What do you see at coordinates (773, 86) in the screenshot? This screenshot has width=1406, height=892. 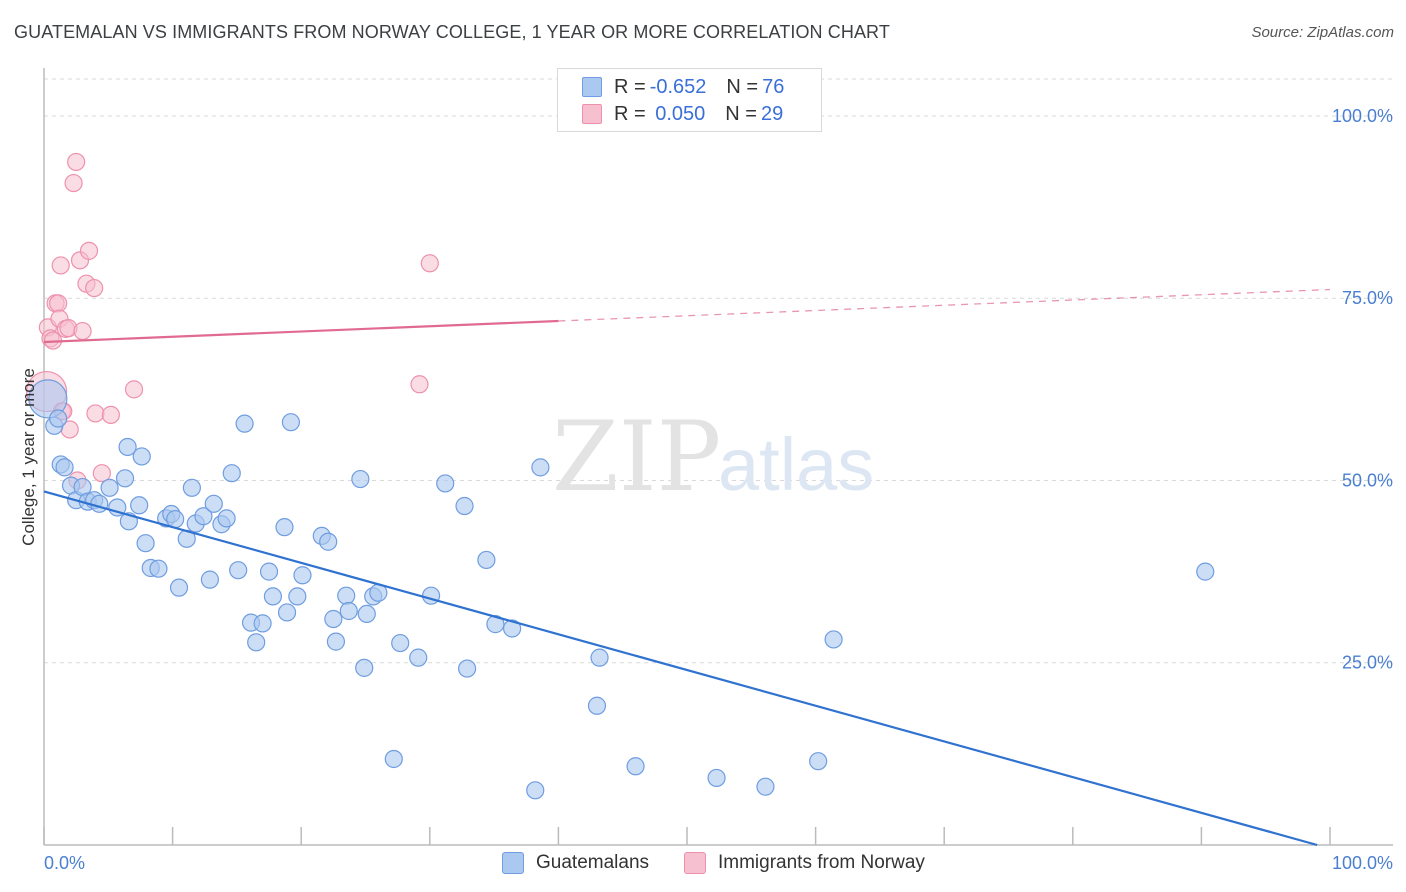 I see `legend-n-value: 76` at bounding box center [773, 86].